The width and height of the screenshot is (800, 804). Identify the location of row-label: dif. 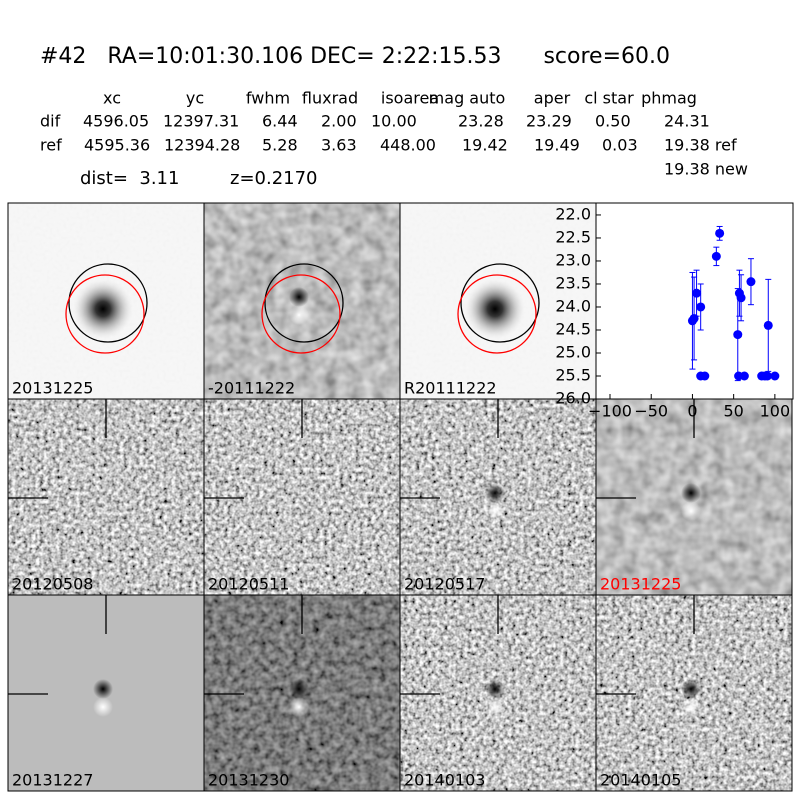
(50, 121).